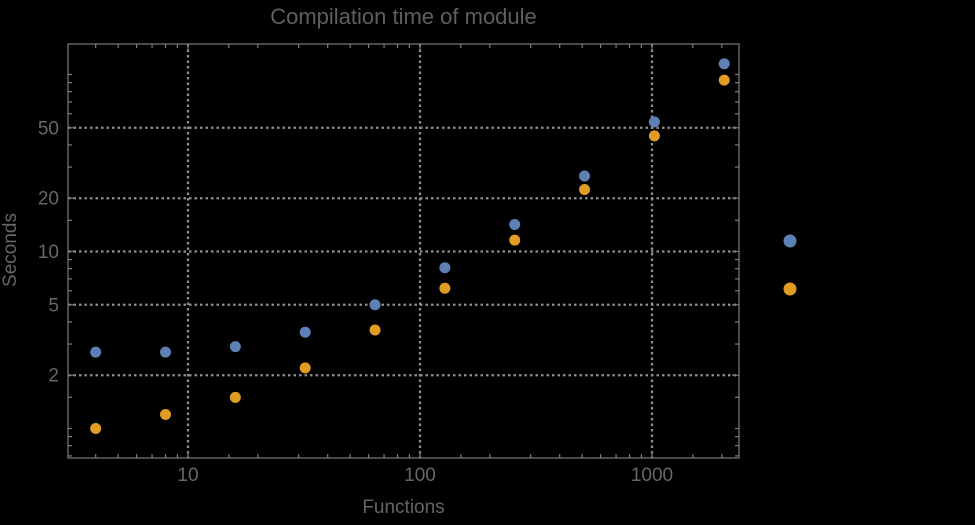  Describe the element at coordinates (48, 252) in the screenshot. I see `y-tick-label: 10` at that location.